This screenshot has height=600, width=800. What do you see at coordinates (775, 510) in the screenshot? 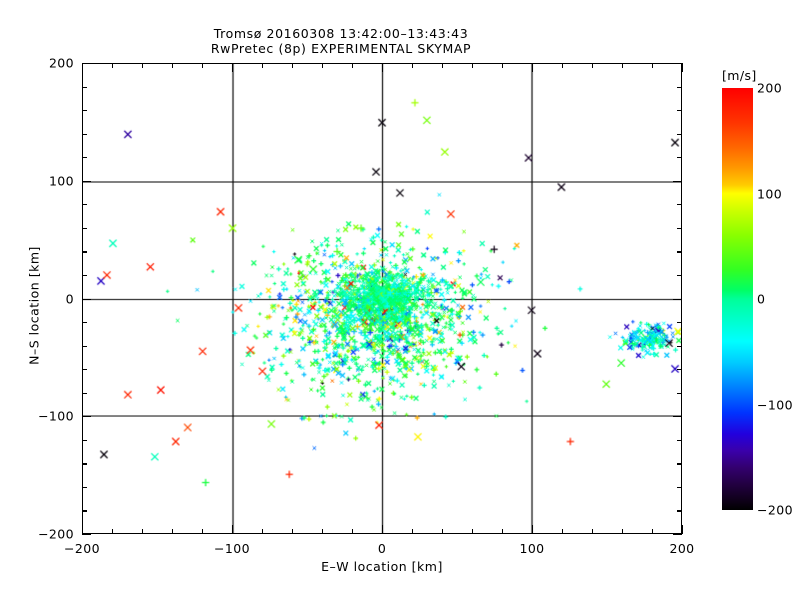
I see `colorbar-tick-label: −200` at bounding box center [775, 510].